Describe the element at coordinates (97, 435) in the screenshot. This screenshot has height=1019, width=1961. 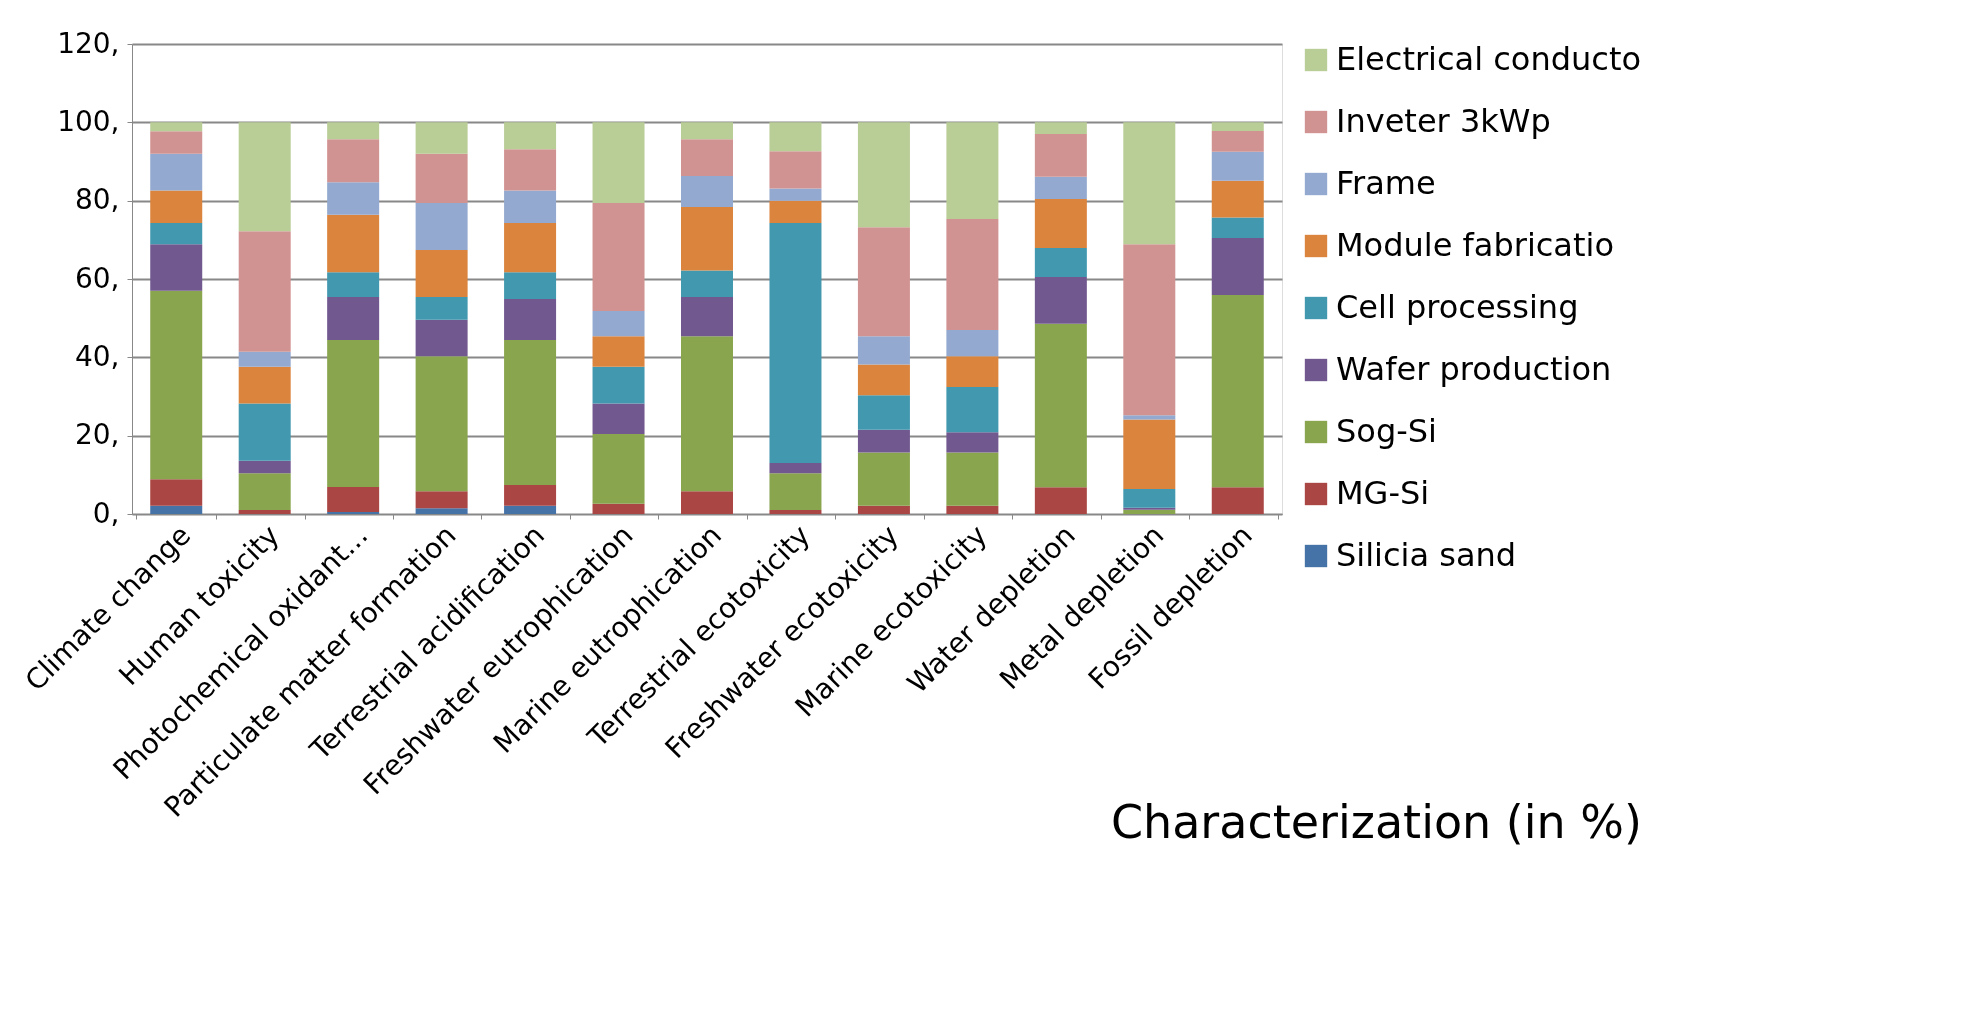
I see `y-tick-label: 20,` at that location.